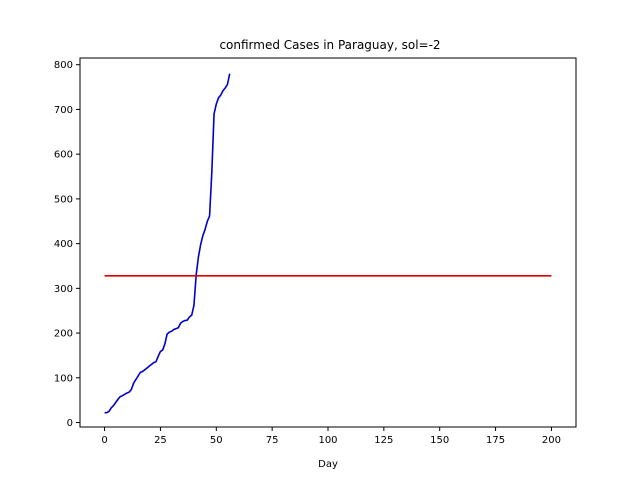 This screenshot has width=640, height=480. What do you see at coordinates (327, 440) in the screenshot?
I see `x-tick-label: 100` at bounding box center [327, 440].